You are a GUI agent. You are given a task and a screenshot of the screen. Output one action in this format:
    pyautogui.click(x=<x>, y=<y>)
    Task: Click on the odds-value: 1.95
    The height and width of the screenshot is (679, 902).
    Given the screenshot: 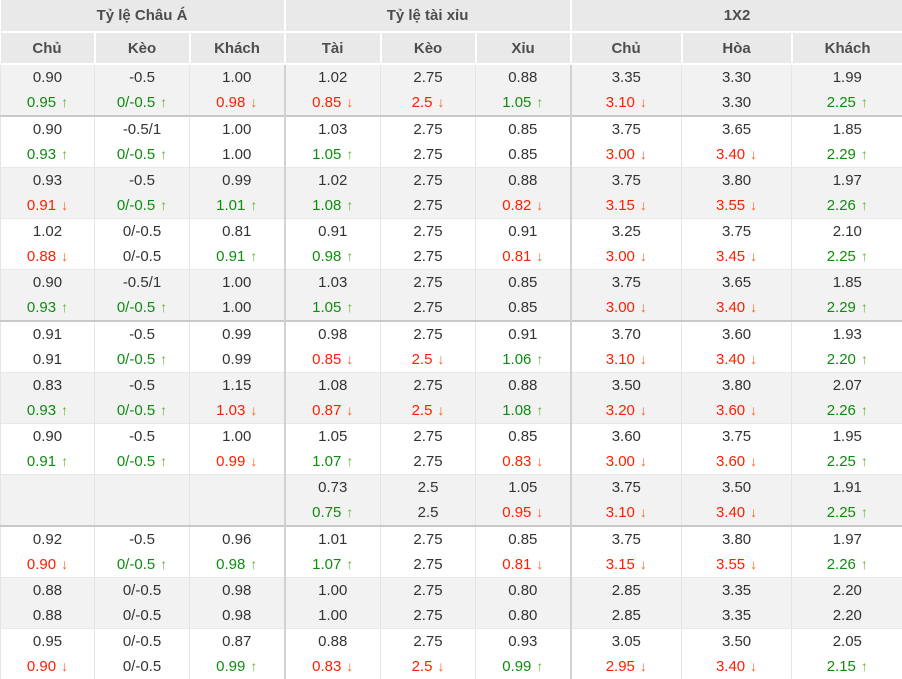 What is the action you would take?
    pyautogui.click(x=847, y=436)
    